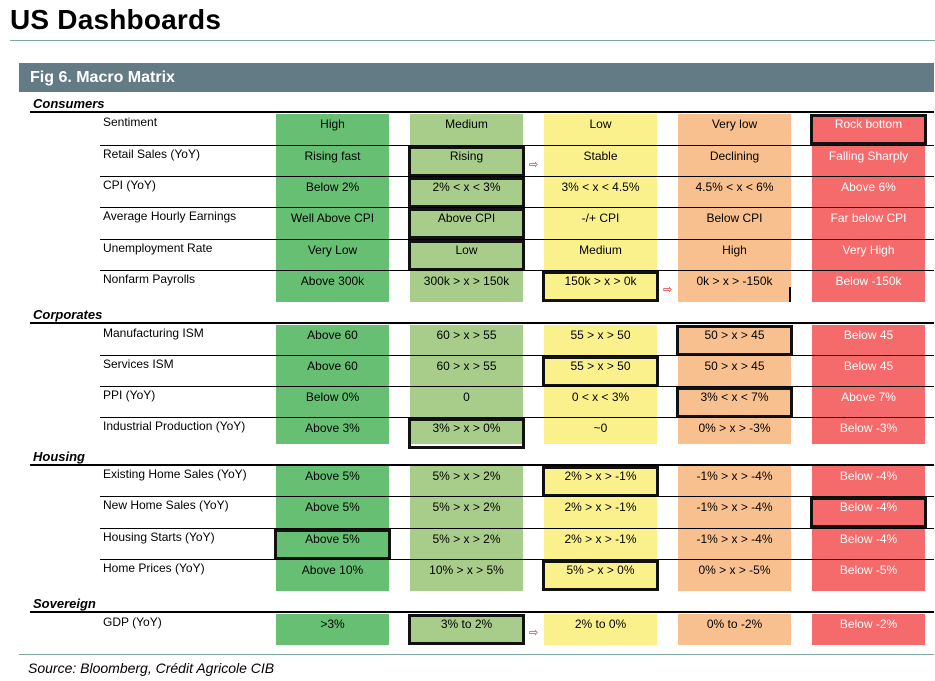 The width and height of the screenshot is (935, 681). What do you see at coordinates (154, 568) in the screenshot?
I see `row-label: Home Prices (YoY)` at bounding box center [154, 568].